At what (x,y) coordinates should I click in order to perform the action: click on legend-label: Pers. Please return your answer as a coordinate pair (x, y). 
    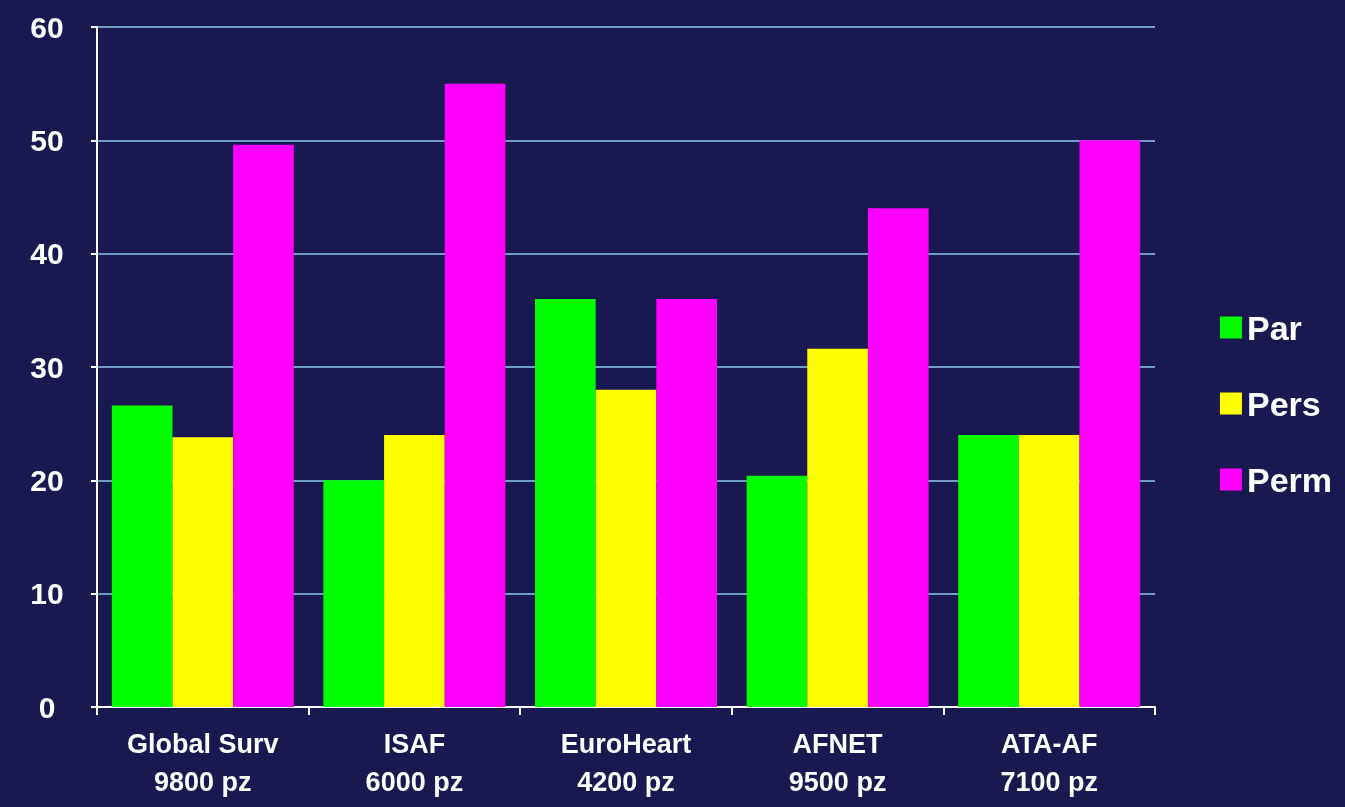
    Looking at the image, I should click on (1283, 403).